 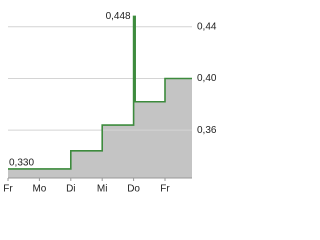 I want to click on annotation: 0,448, so click(x=118, y=16).